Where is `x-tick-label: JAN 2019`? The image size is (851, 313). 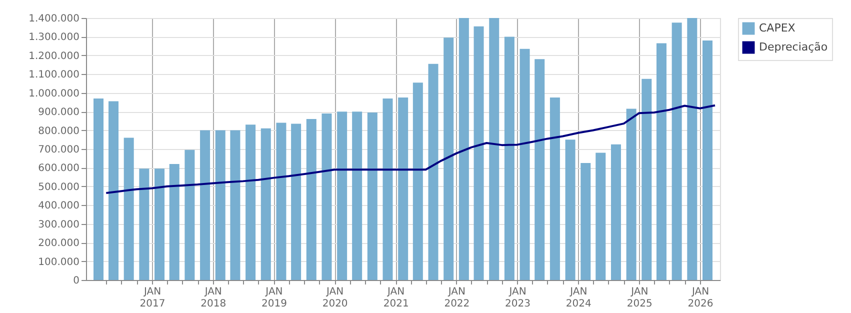
x-tick-label: JAN 2019 is located at coordinates (274, 298).